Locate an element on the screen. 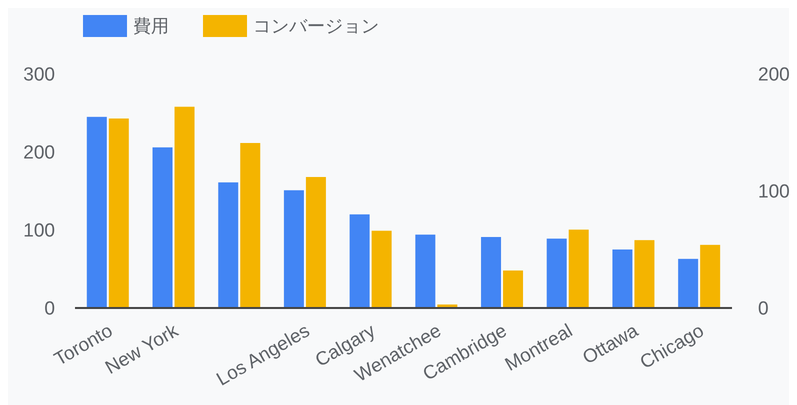 The width and height of the screenshot is (797, 405). y-tick-label: 300 is located at coordinates (39, 75).